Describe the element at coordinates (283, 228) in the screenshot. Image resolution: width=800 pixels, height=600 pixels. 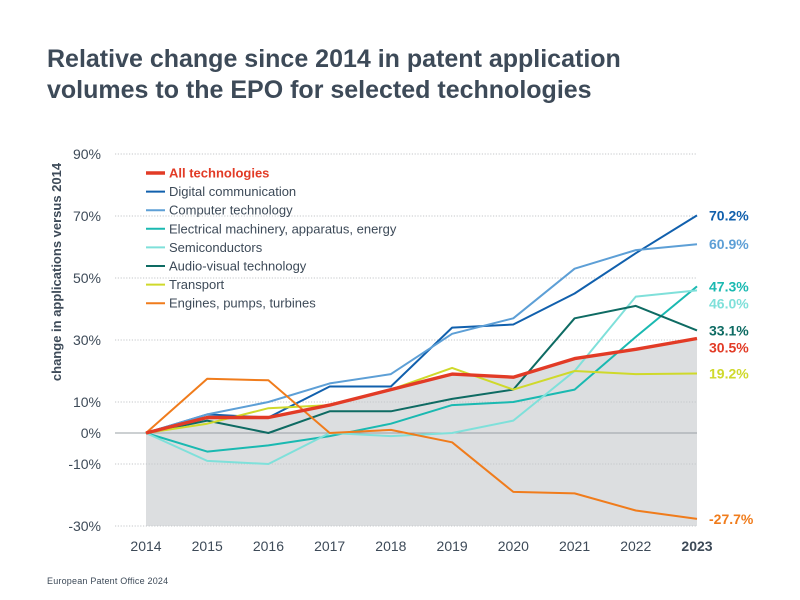
I see `legend-label: Electrical machinery, apparatus, energy` at that location.